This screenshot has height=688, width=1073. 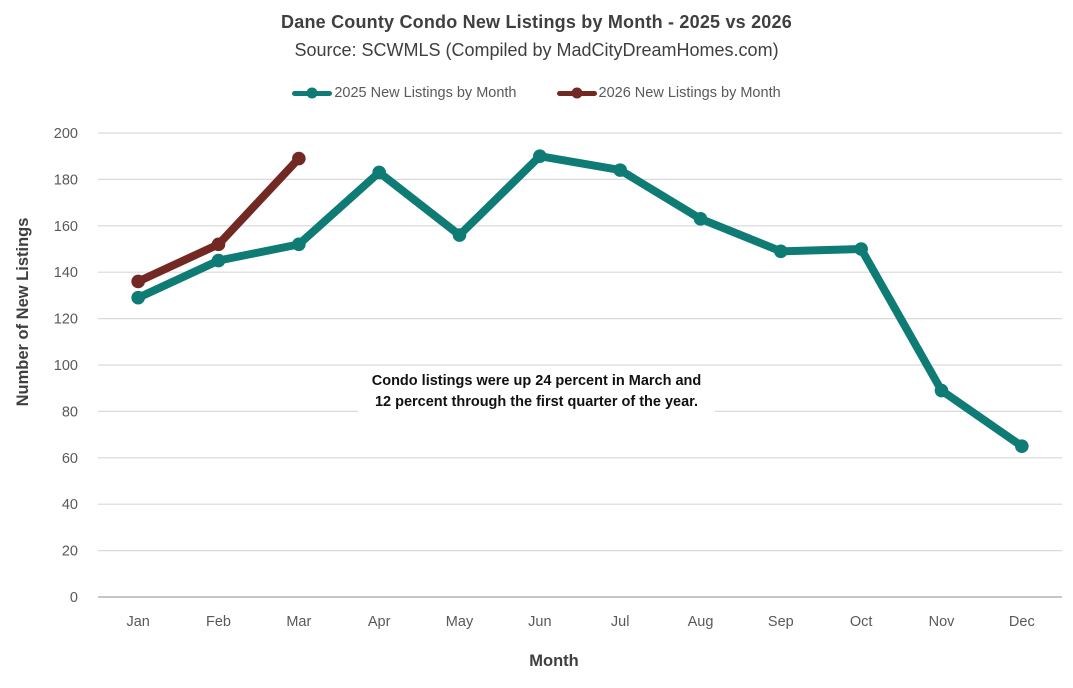 What do you see at coordinates (70, 459) in the screenshot?
I see `y-tick-label-60: 60` at bounding box center [70, 459].